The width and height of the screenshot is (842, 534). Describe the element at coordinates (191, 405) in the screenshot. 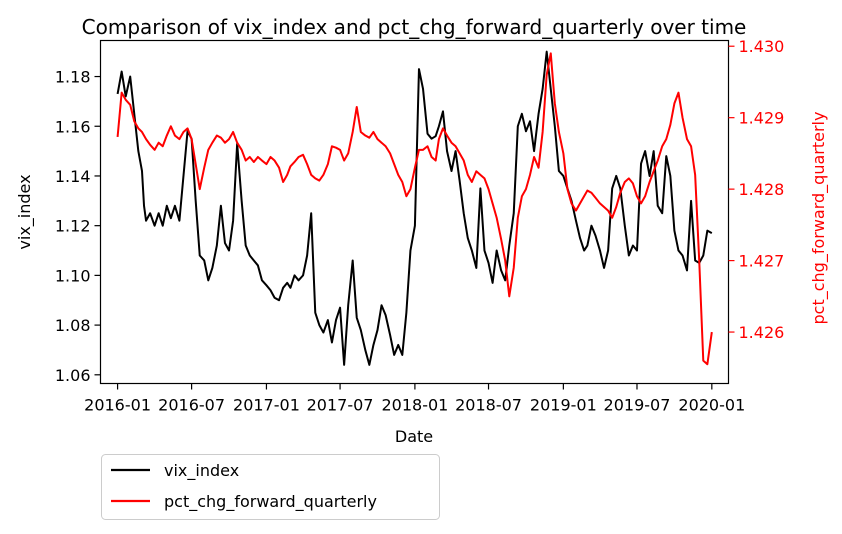

I see `x-tick-label: 2016-07` at that location.